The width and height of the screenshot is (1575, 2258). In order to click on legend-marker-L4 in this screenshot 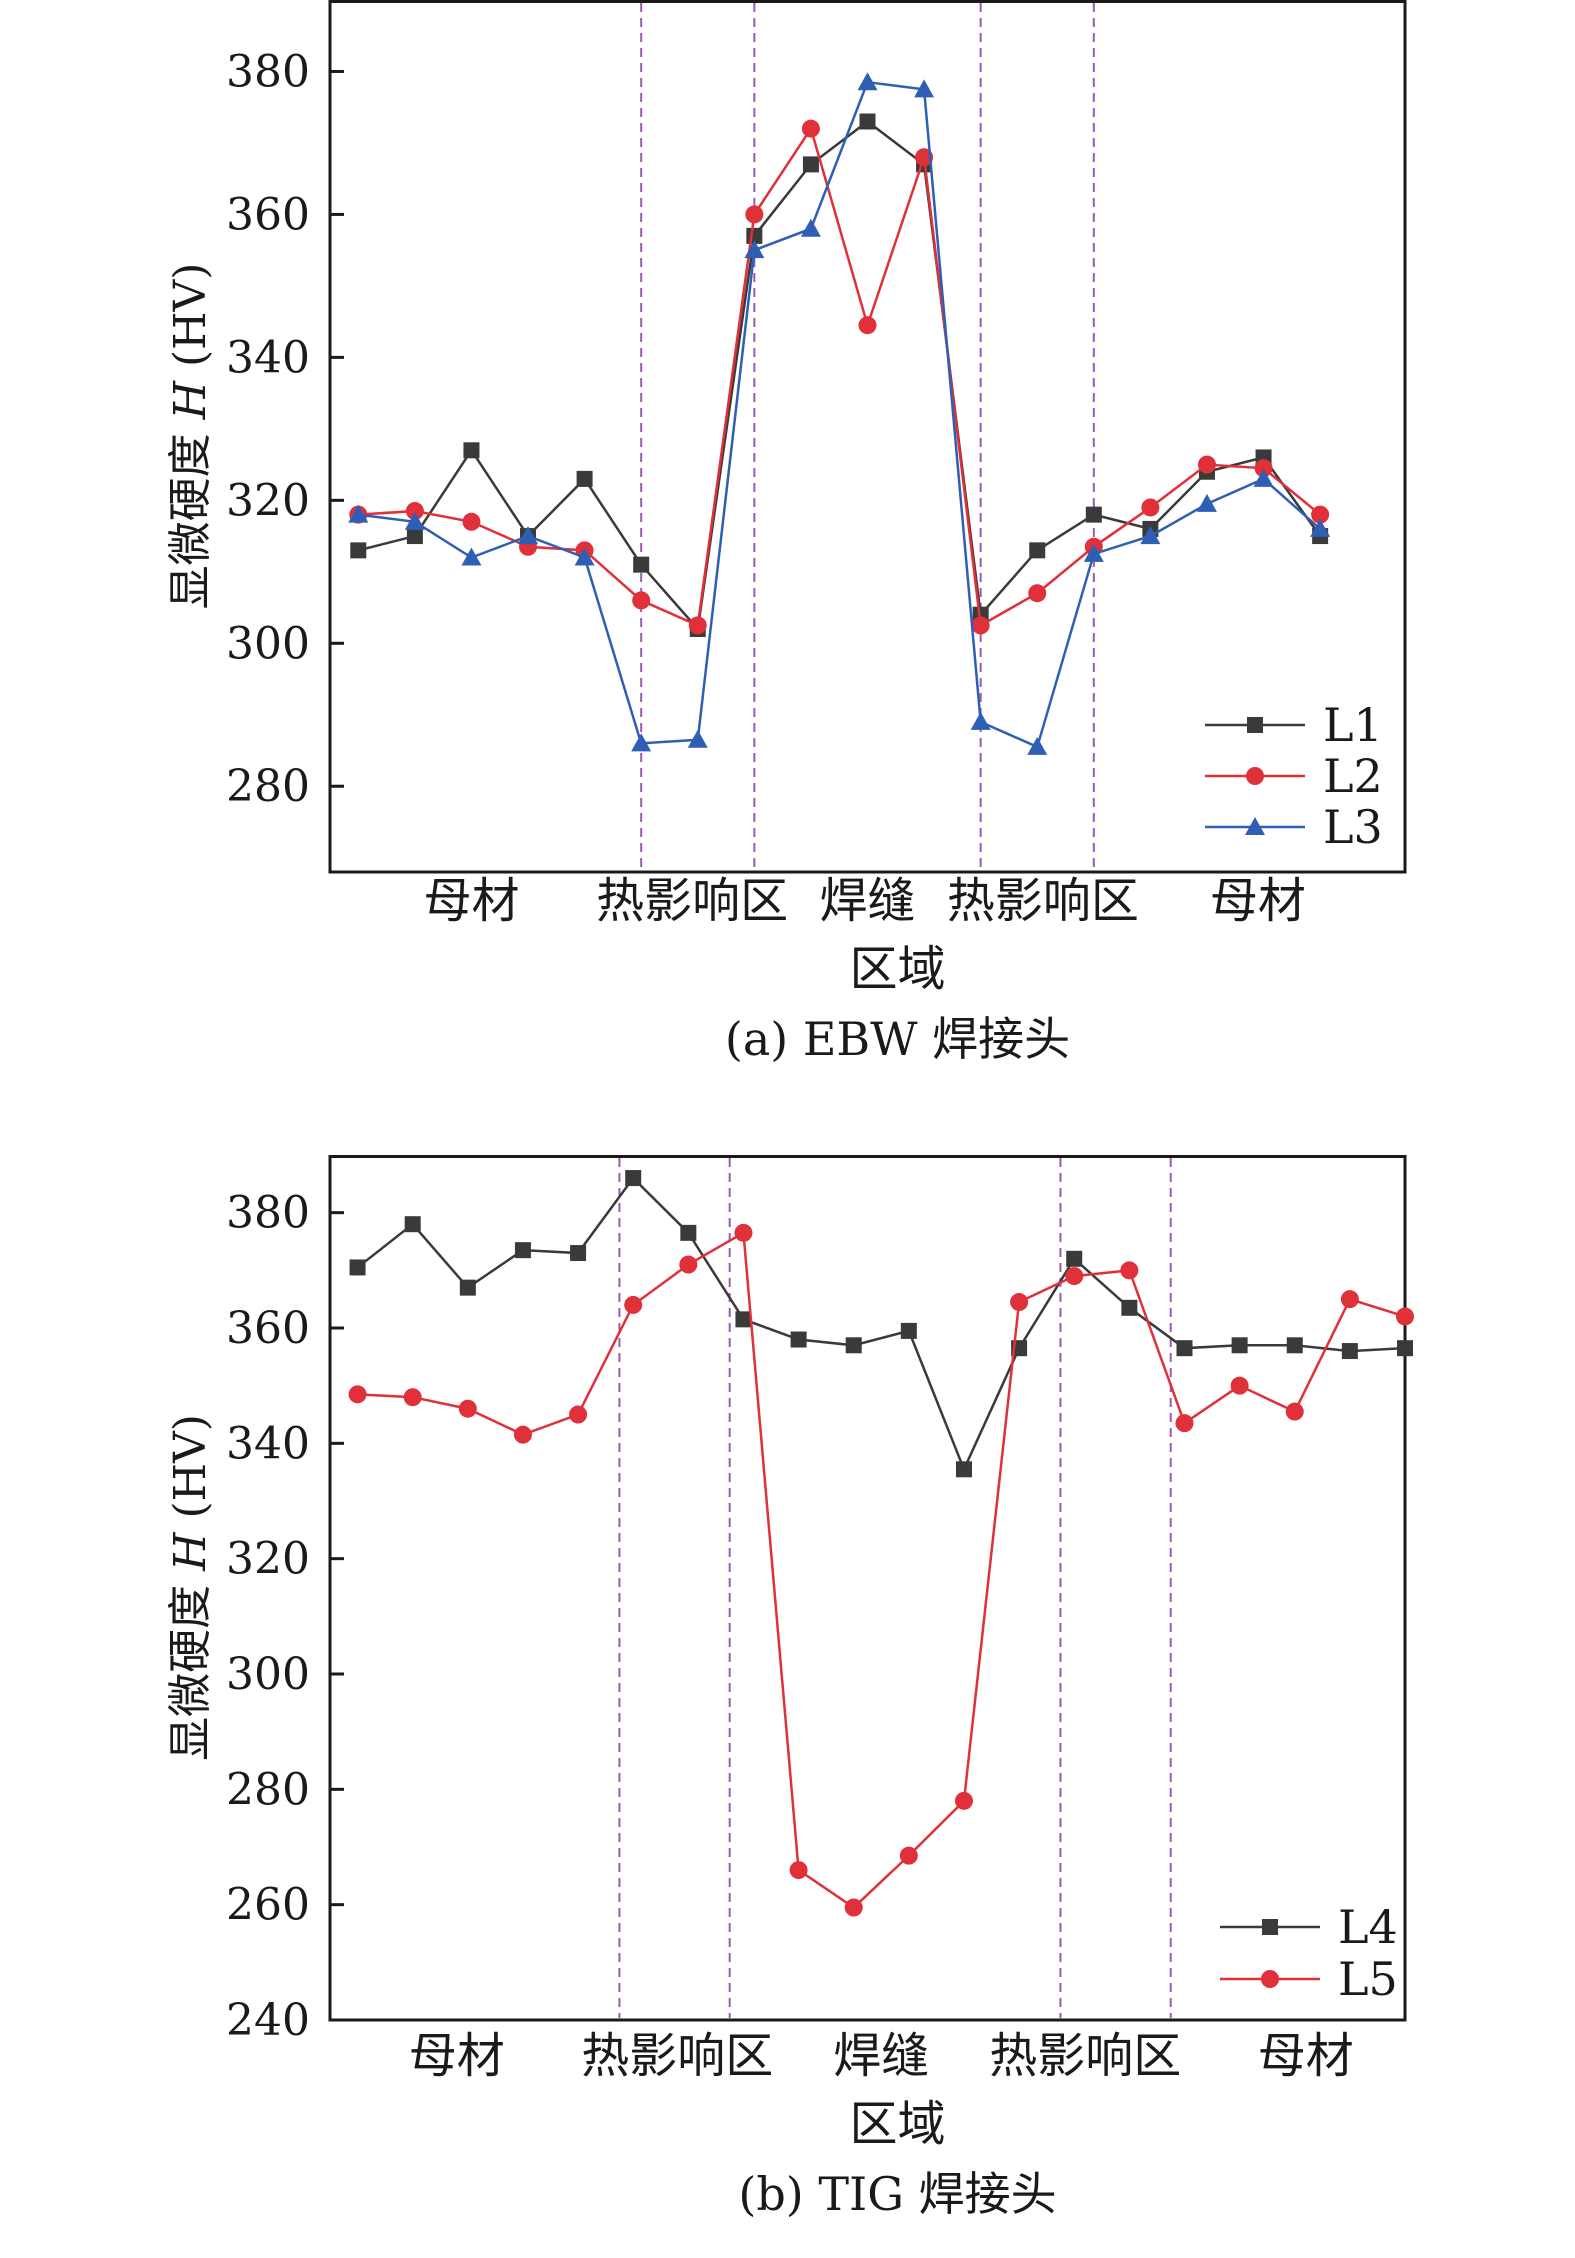, I will do `click(1270, 1927)`.